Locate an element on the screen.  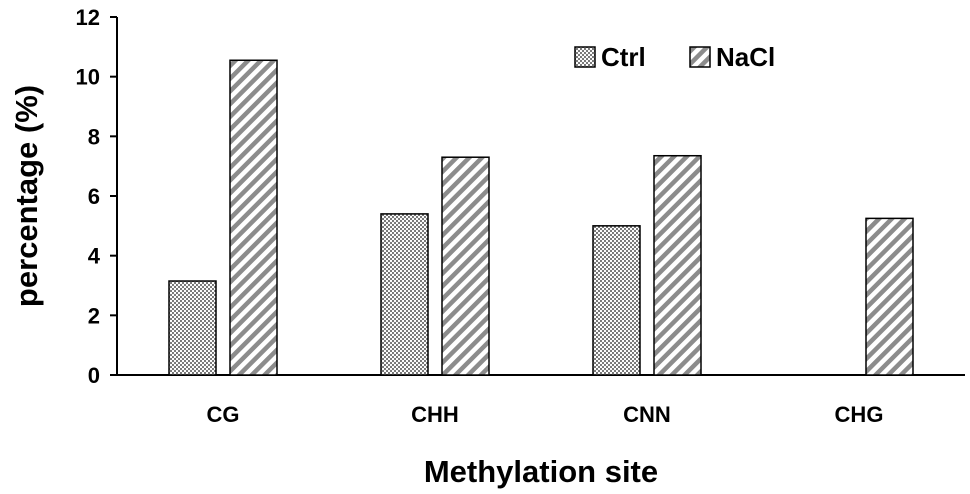
bar-ctrl-cnn is located at coordinates (616, 300).